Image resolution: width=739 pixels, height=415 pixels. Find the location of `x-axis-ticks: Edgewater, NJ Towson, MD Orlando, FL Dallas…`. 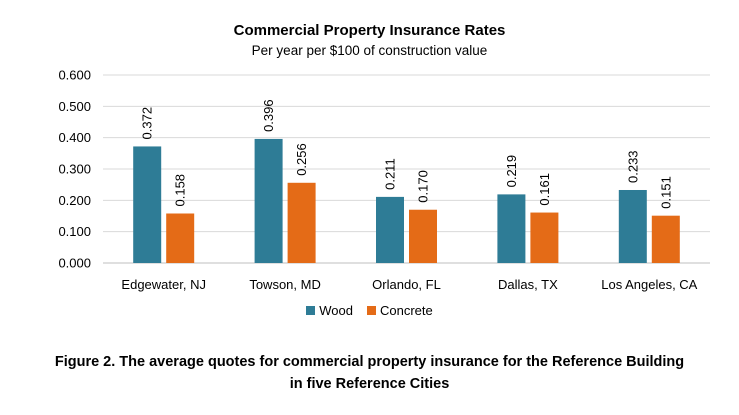

x-axis-ticks: Edgewater, NJ Towson, MD Orlando, FL Dallas… is located at coordinates (409, 284).